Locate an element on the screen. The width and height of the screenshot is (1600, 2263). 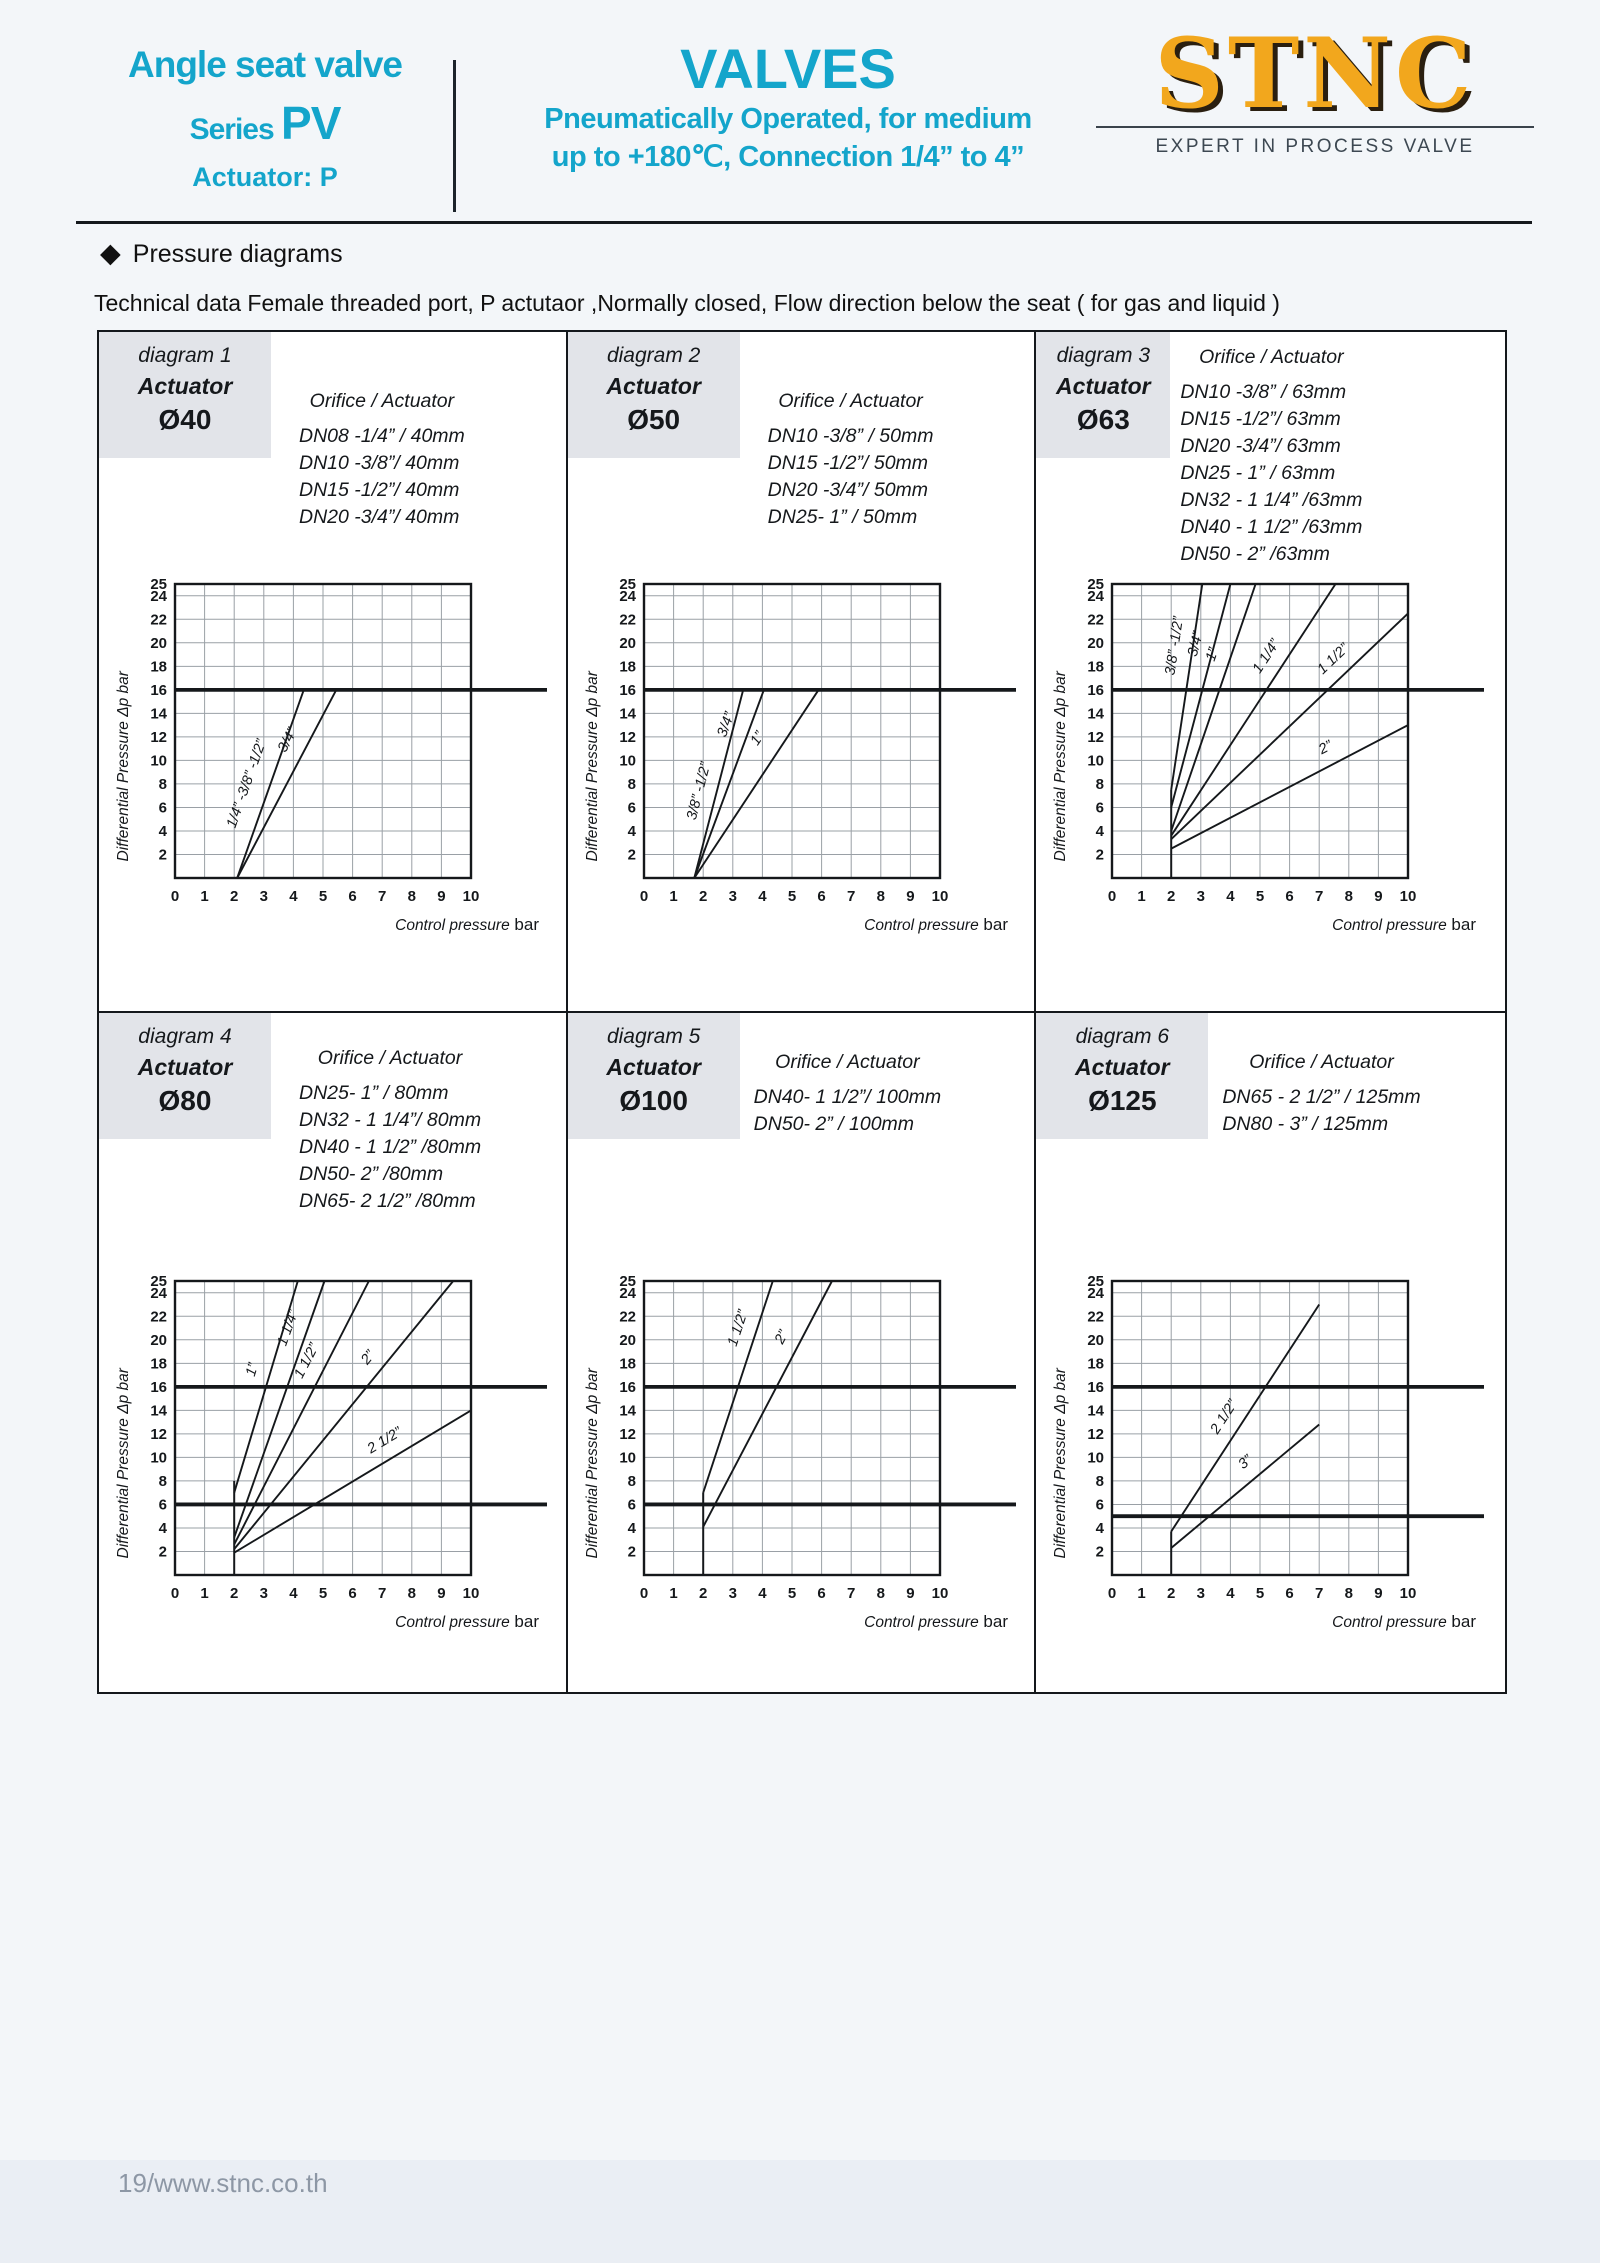
actuator-label: Actuator is located at coordinates (185, 386).